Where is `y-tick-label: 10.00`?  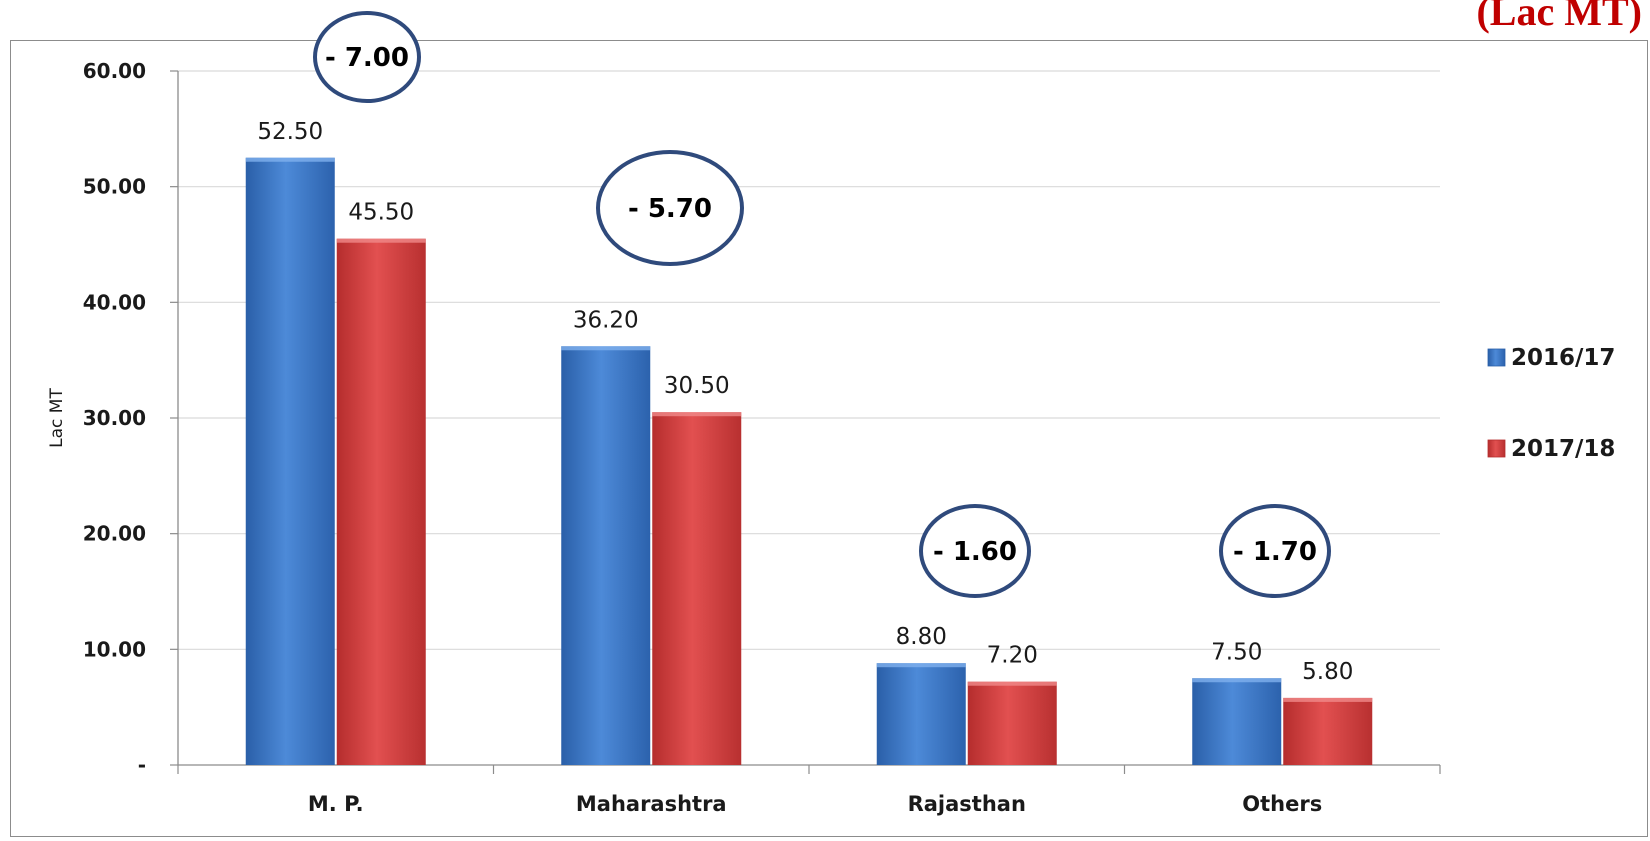
y-tick-label: 10.00 is located at coordinates (114, 649).